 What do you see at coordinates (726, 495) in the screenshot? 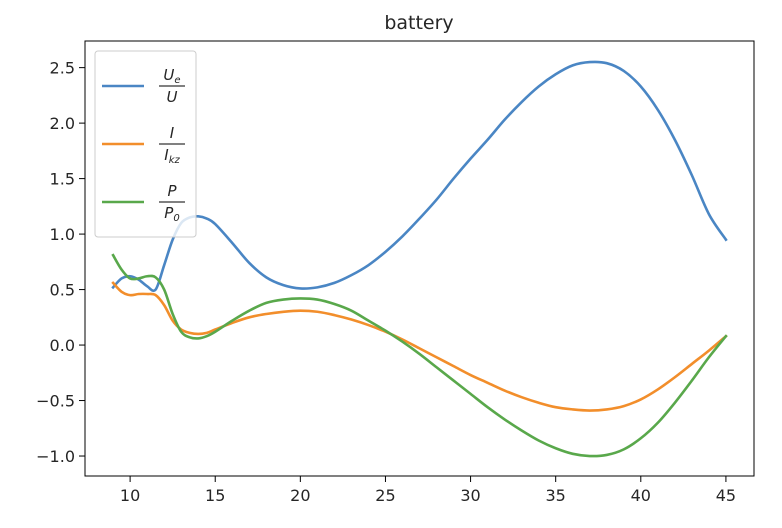
I see `x-tick-label: 45` at bounding box center [726, 495].